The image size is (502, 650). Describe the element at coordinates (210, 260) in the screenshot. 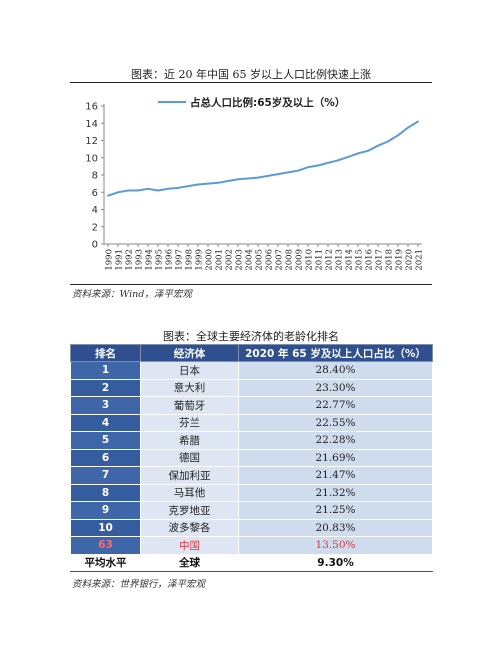

I see `x-tick-label: 2000` at that location.